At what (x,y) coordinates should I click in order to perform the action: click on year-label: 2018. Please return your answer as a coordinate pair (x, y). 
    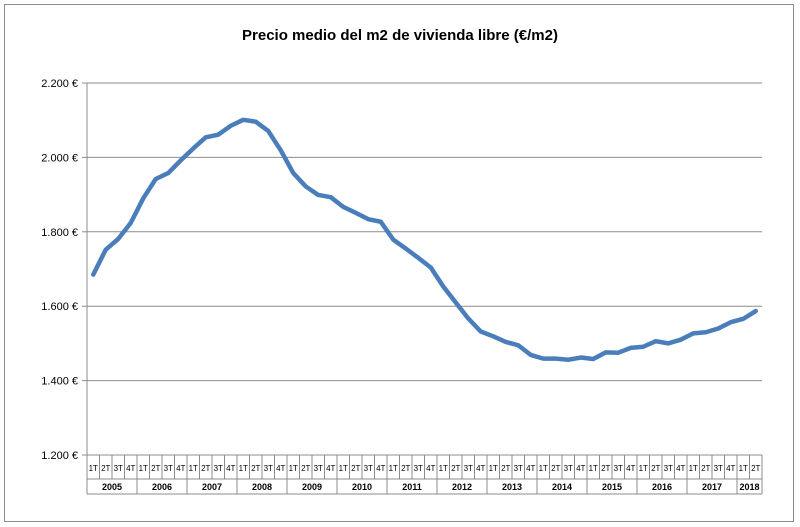
    Looking at the image, I should click on (749, 487).